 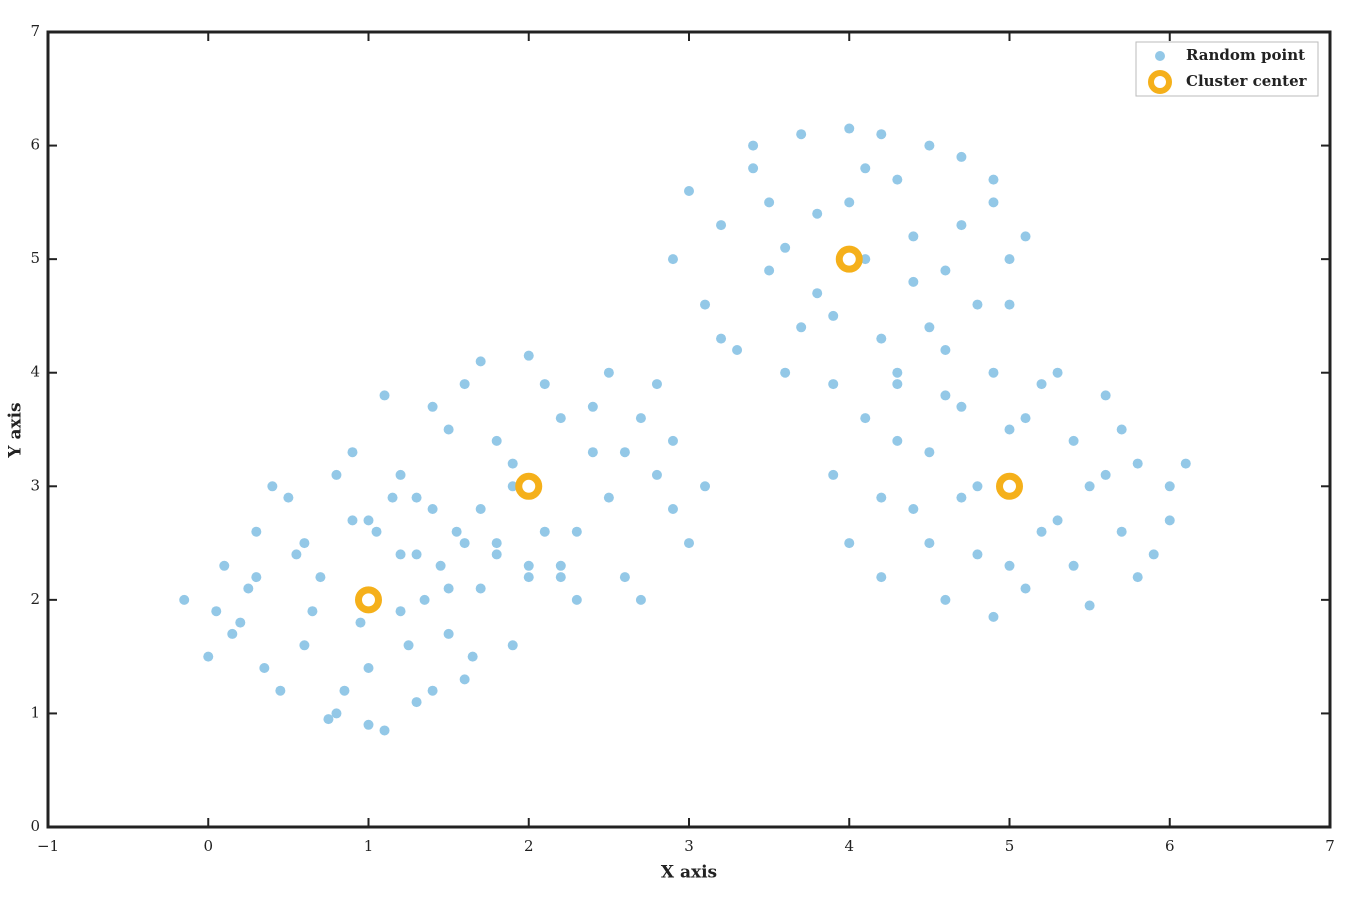 What do you see at coordinates (35, 712) in the screenshot?
I see `y-tick-label: 1` at bounding box center [35, 712].